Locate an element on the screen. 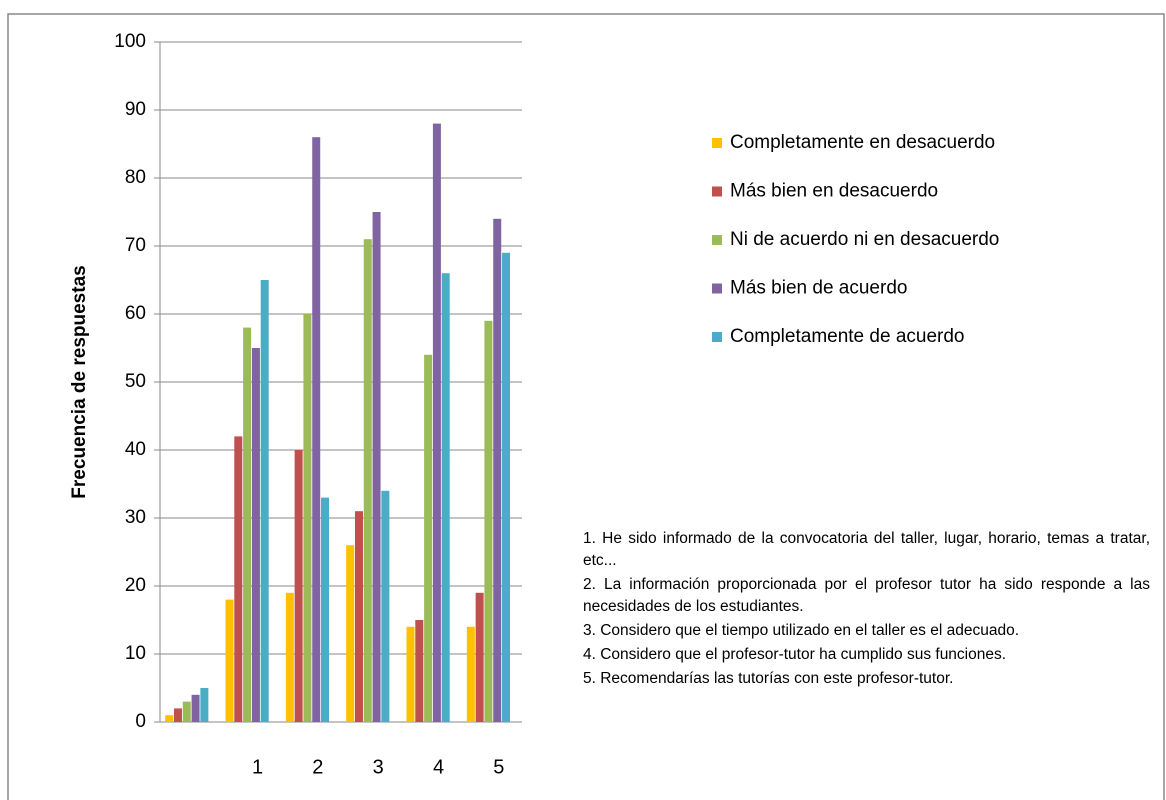 This screenshot has height=800, width=1166. x-tick-label: 1 is located at coordinates (257, 767).